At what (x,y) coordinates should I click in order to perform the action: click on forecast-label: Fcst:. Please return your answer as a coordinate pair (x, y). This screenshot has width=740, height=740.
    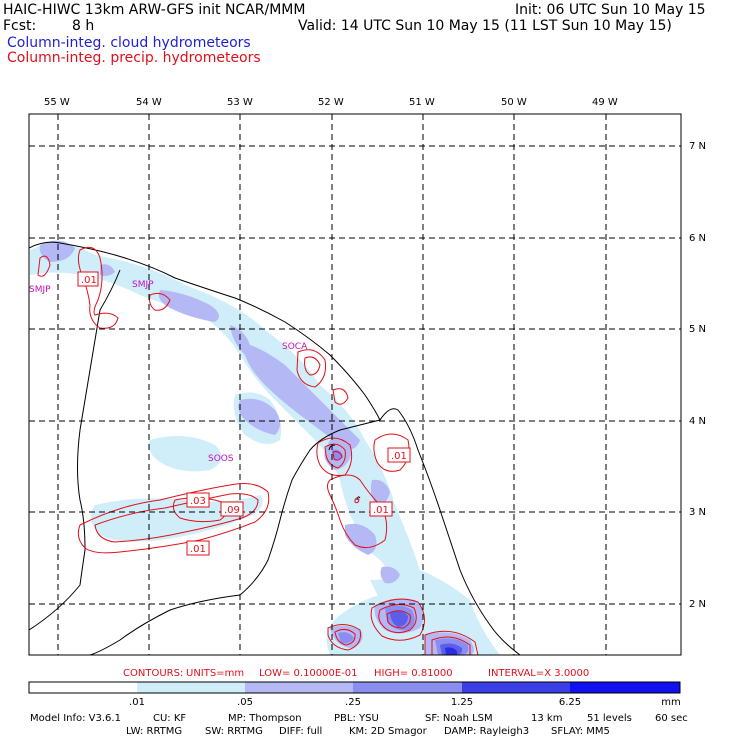
    Looking at the image, I should click on (20, 26).